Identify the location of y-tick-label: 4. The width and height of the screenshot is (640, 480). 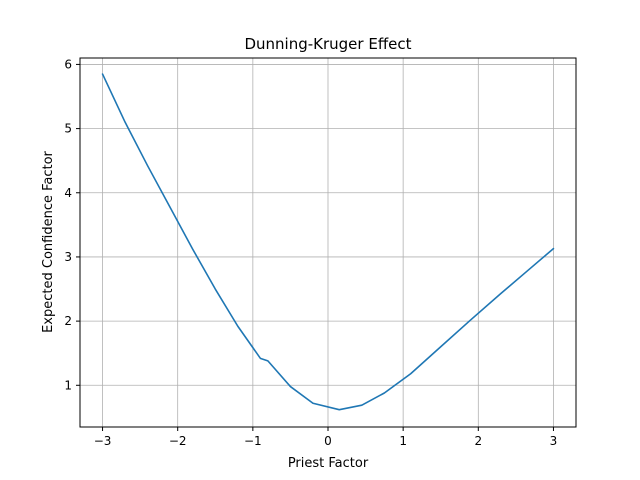
(68, 193).